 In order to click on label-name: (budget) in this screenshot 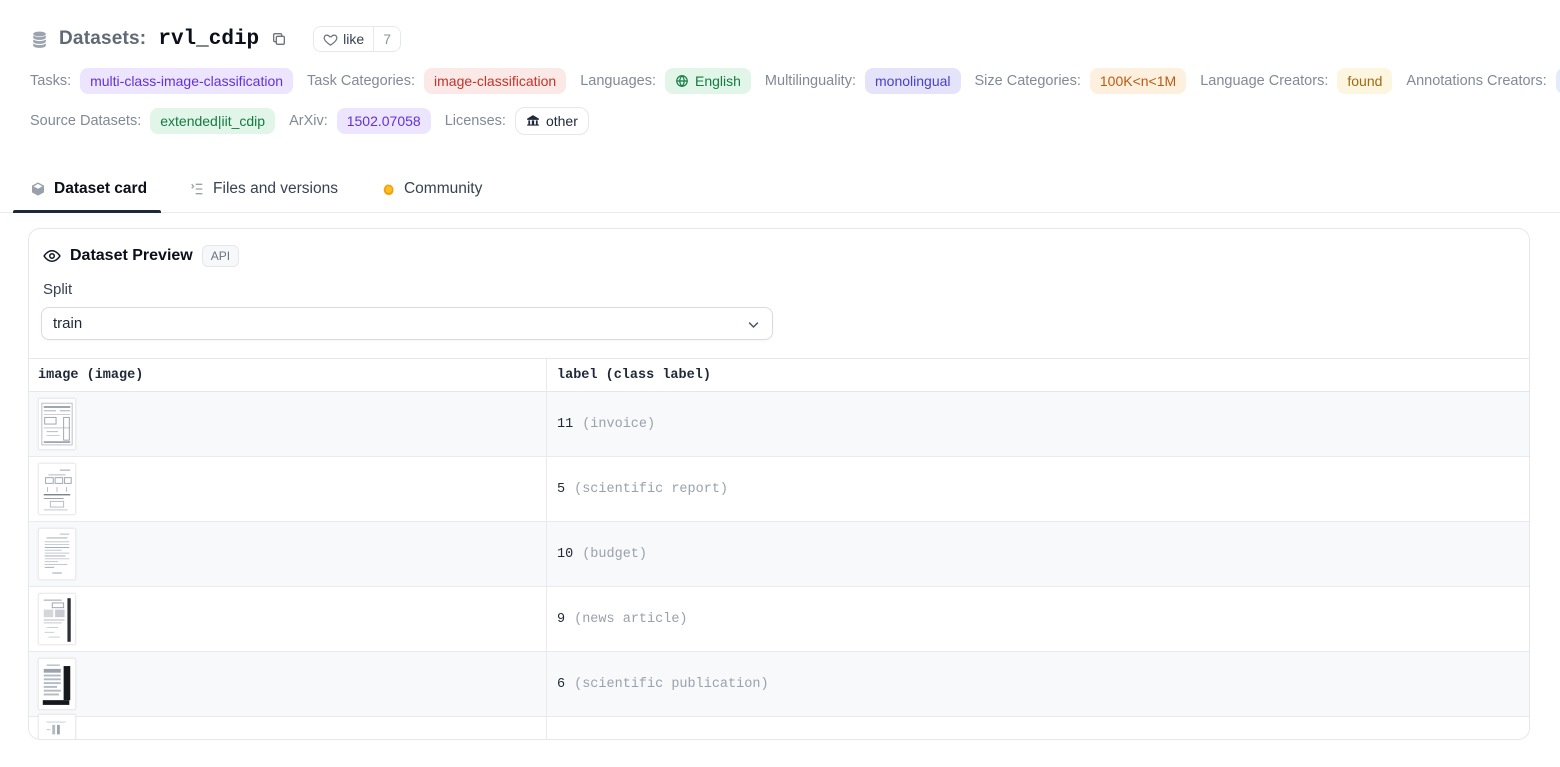, I will do `click(615, 554)`.